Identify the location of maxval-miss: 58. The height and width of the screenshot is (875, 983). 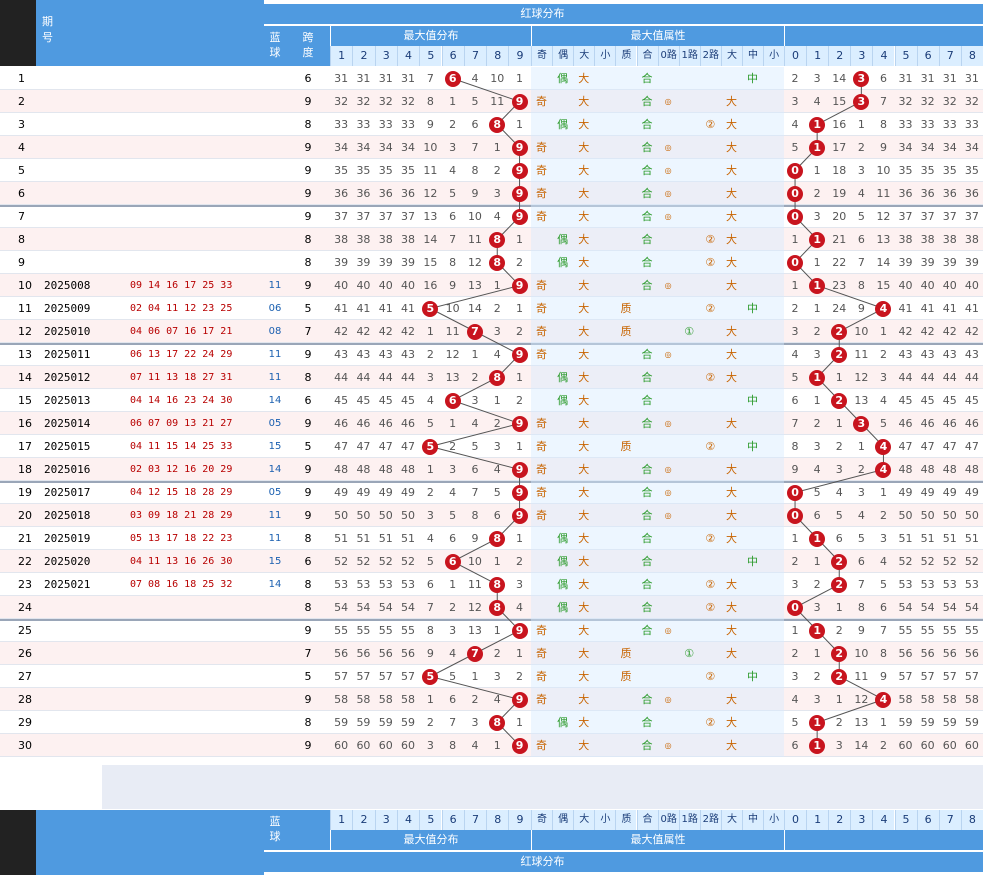
(385, 699).